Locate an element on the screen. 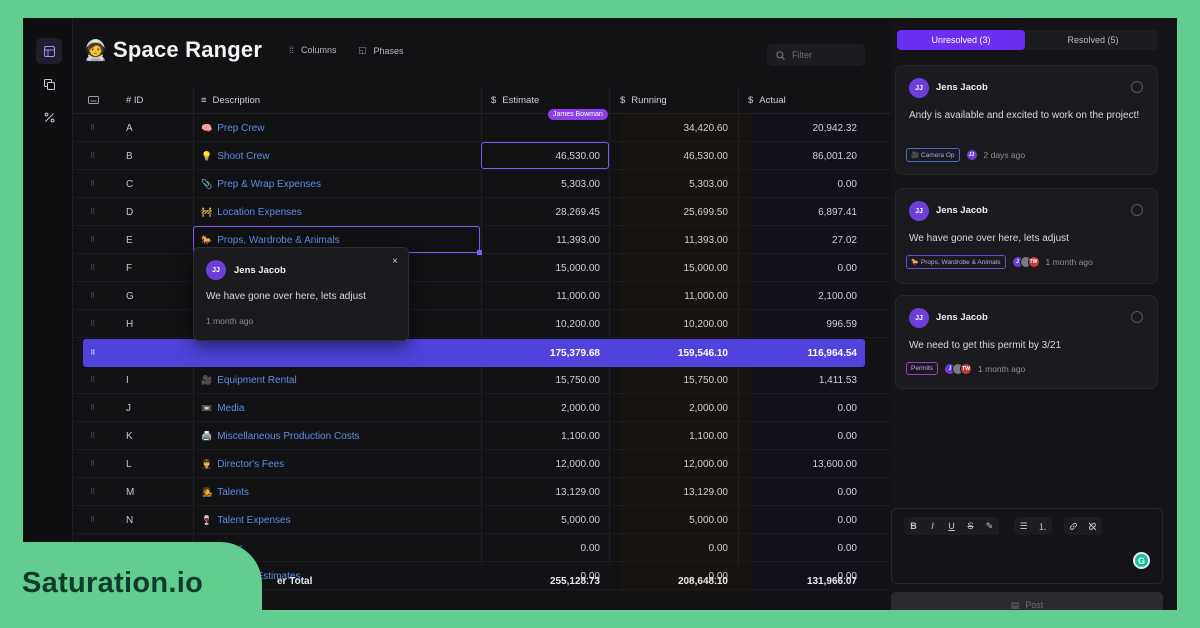 The width and height of the screenshot is (1200, 628). comment-text: We have gone over here, lets adjust is located at coordinates (286, 296).